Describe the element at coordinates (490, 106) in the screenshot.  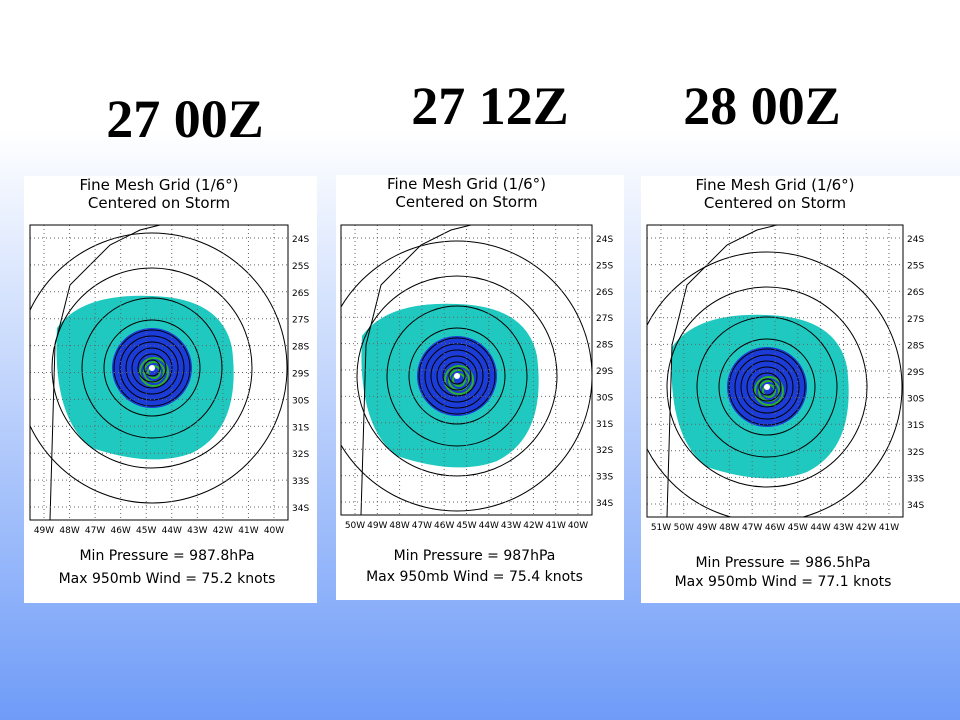
I see `heading: 27 12Z` at that location.